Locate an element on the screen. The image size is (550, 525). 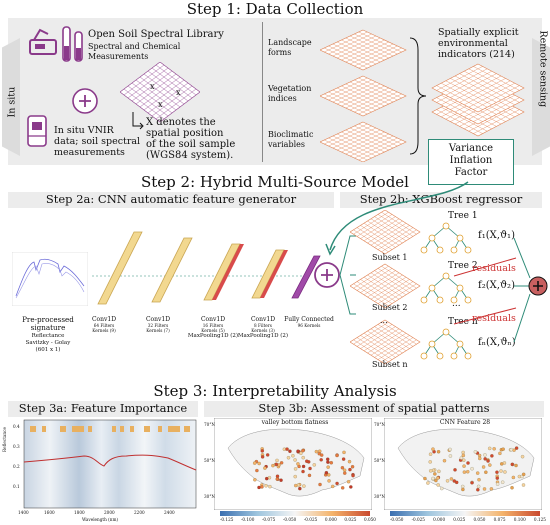
ossl-line2: Spectral and Chemical is located at coordinates (134, 46).